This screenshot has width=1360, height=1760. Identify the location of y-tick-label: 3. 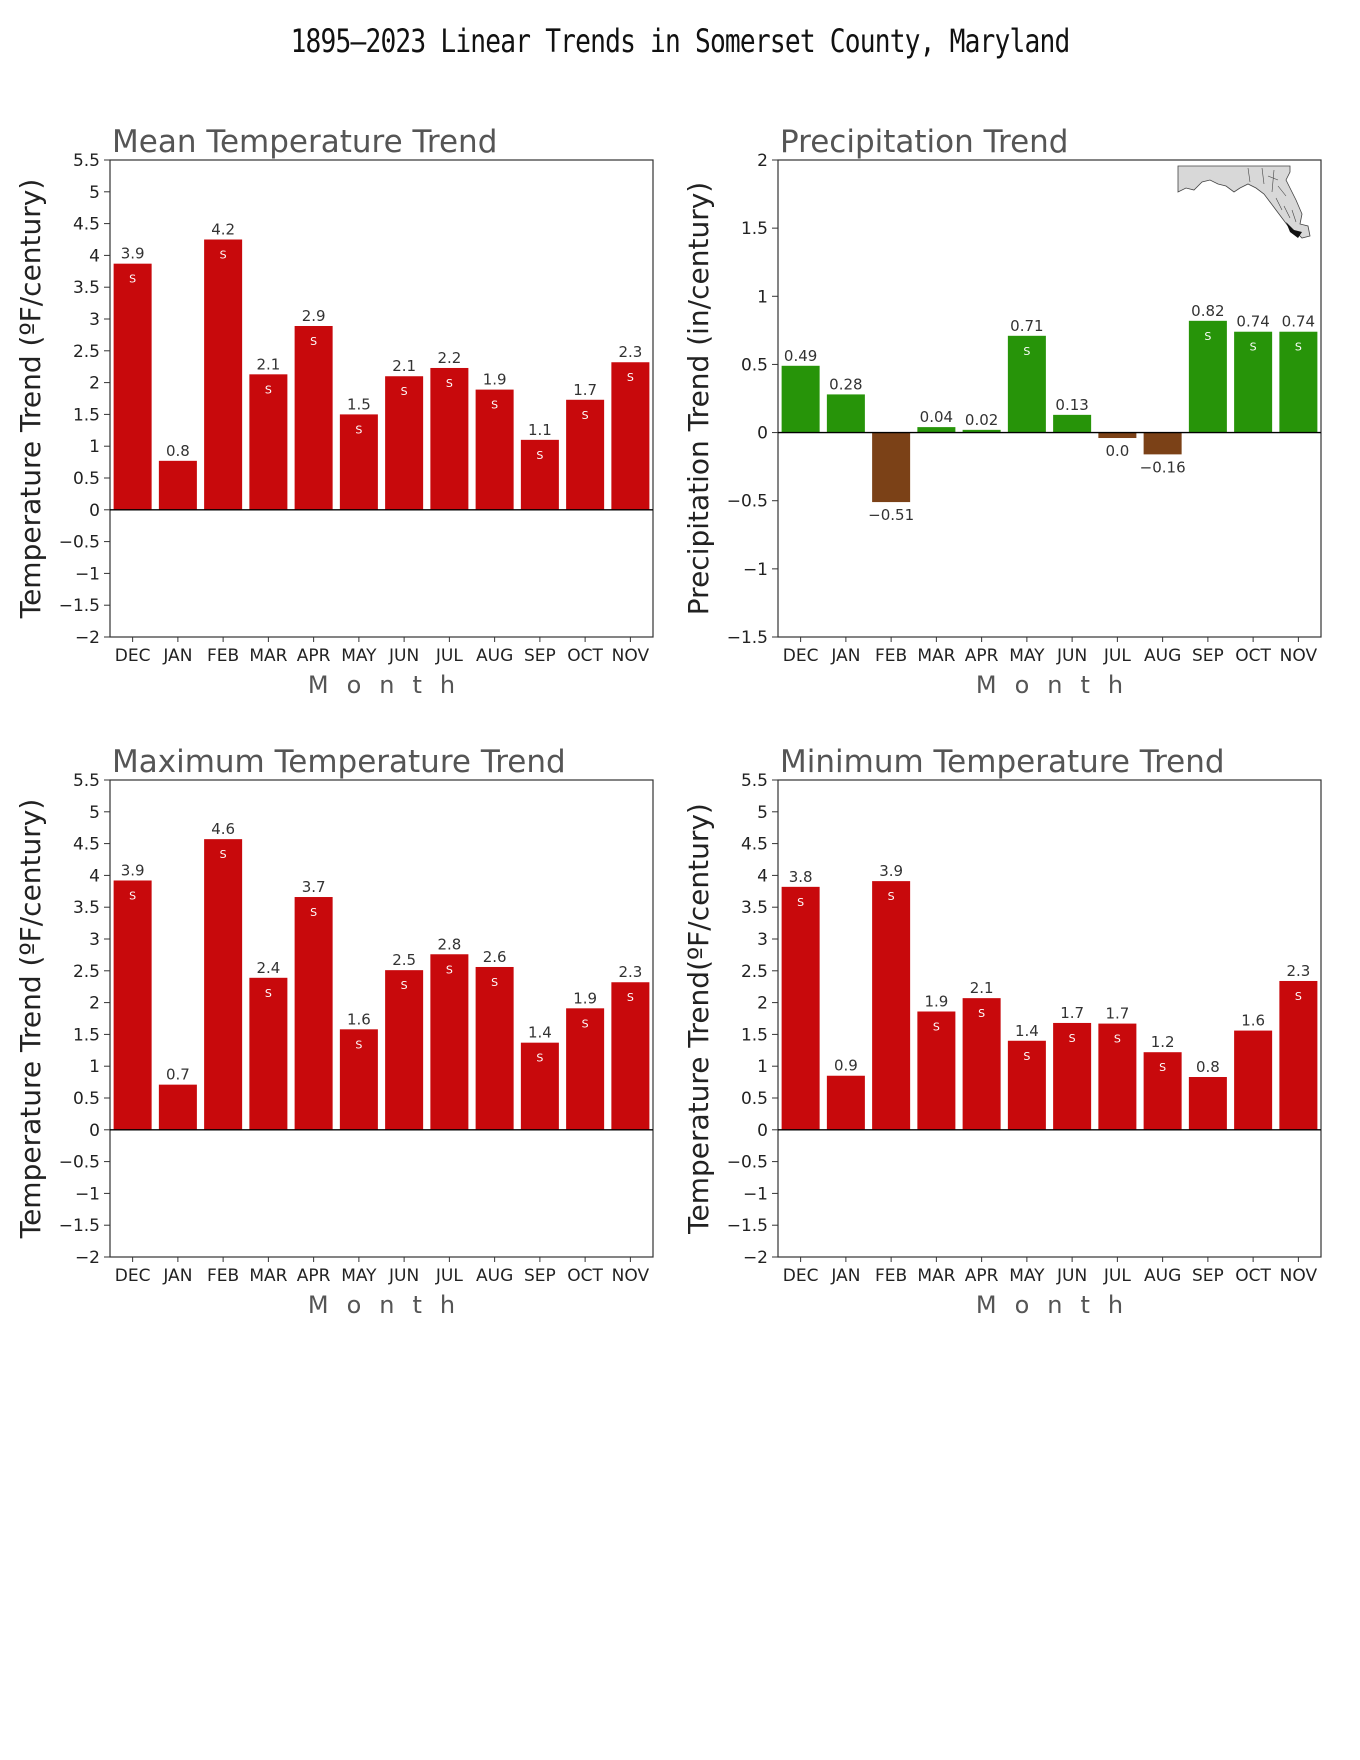
(762, 940).